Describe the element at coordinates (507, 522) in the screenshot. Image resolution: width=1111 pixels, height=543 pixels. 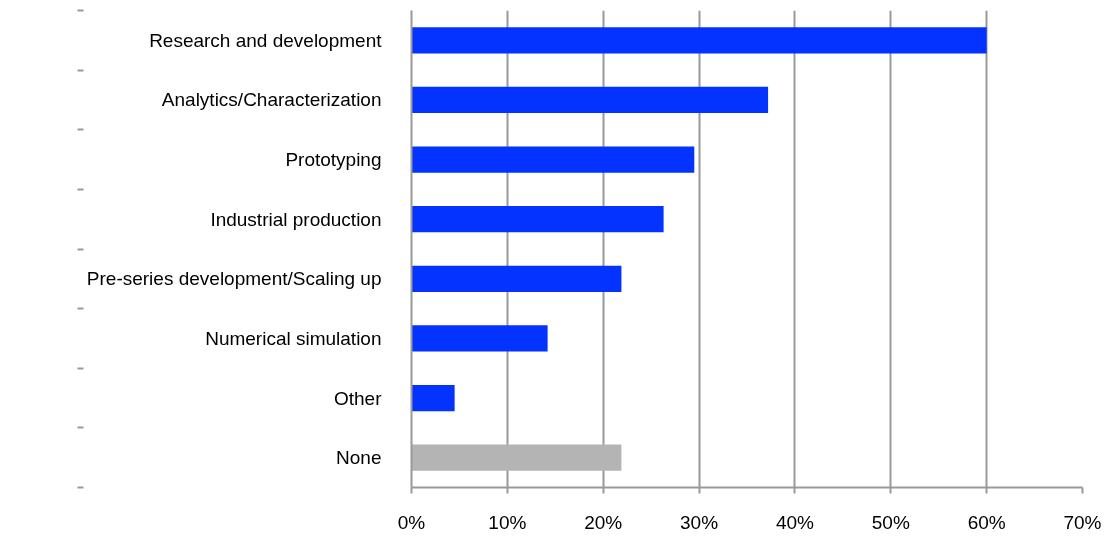
I see `x-tick-label: 10%` at that location.